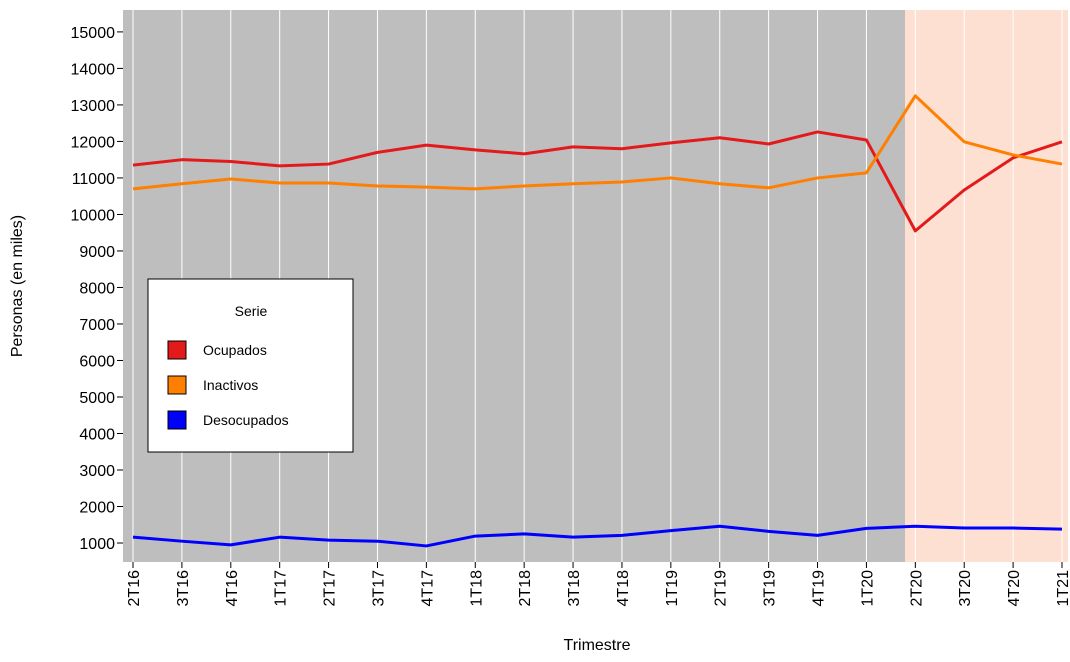 This screenshot has width=1070, height=662. What do you see at coordinates (246, 420) in the screenshot?
I see `legend-label: Desocupados` at bounding box center [246, 420].